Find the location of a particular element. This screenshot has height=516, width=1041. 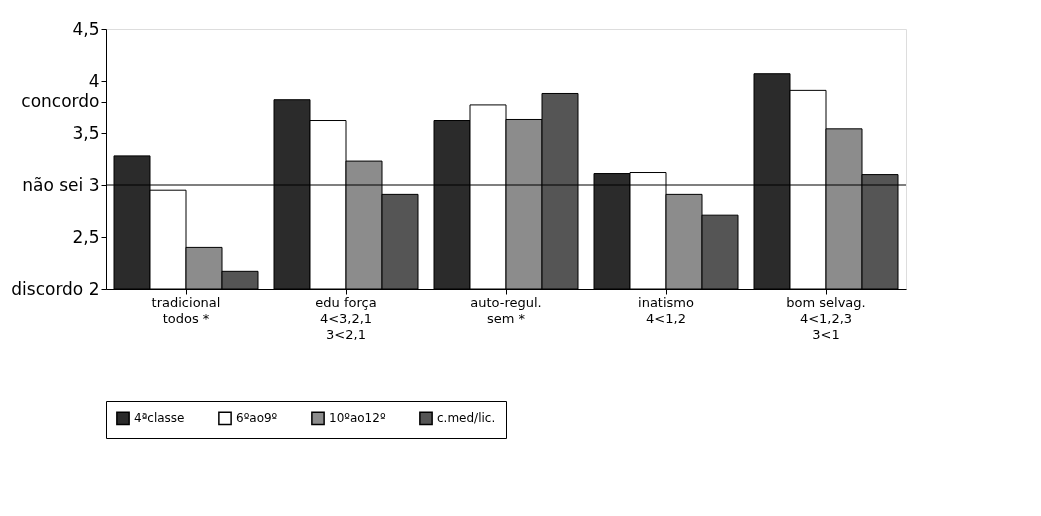

x-tick-label: tradicional todos * is located at coordinates (186, 310).